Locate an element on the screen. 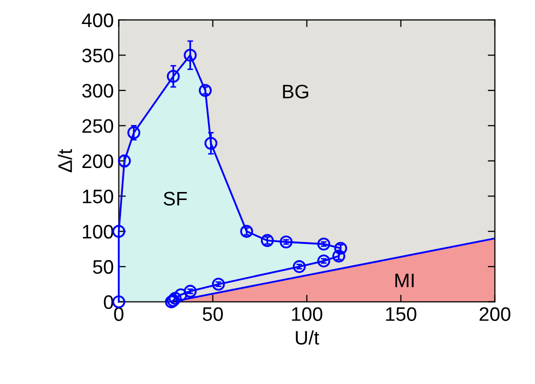  y-tick-label: 150 is located at coordinates (98, 197).